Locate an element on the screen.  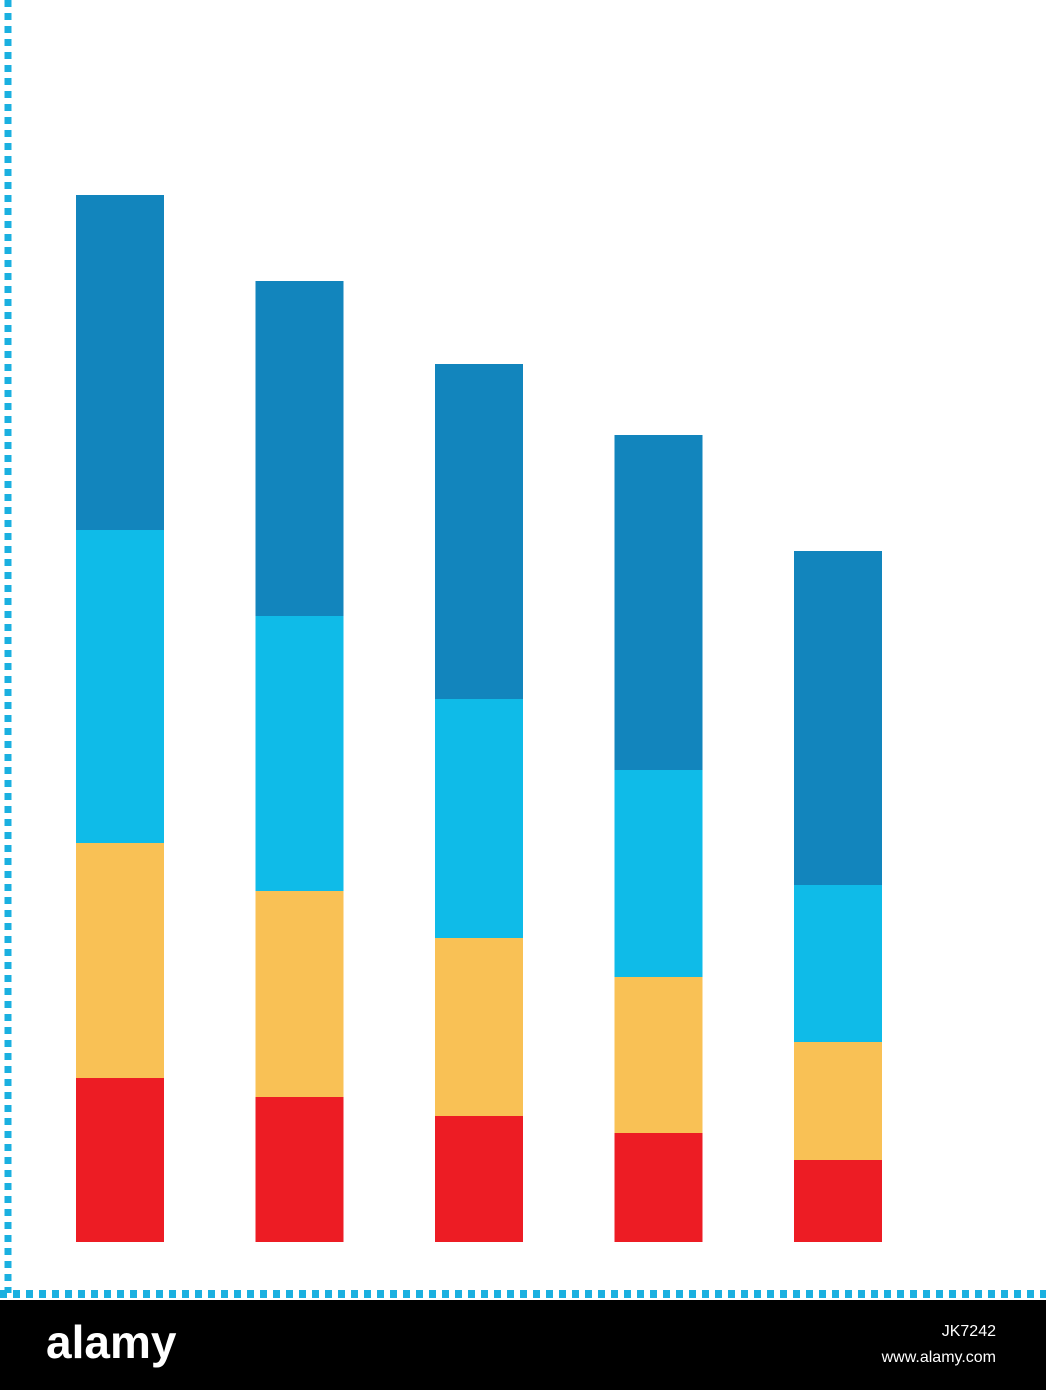
watermark-id: JK7242 is located at coordinates (969, 1331).